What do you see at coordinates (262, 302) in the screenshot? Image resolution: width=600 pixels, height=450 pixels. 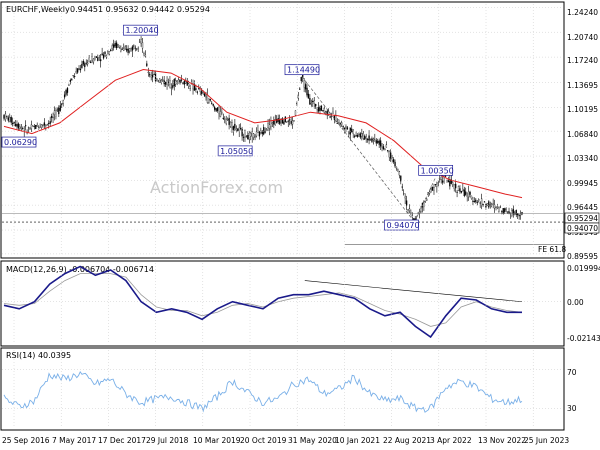 I see `macd-line` at bounding box center [262, 302].